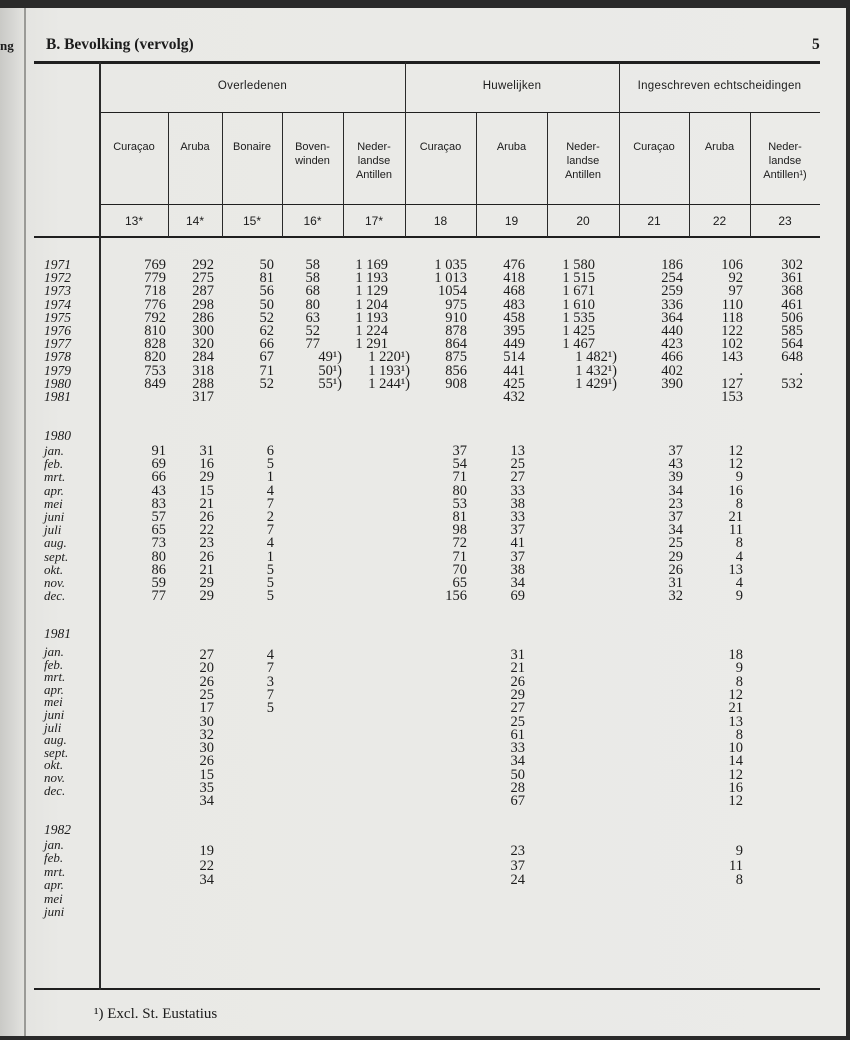 Image resolution: width=850 pixels, height=1040 pixels. I want to click on table-cell: 118, so click(732, 317).